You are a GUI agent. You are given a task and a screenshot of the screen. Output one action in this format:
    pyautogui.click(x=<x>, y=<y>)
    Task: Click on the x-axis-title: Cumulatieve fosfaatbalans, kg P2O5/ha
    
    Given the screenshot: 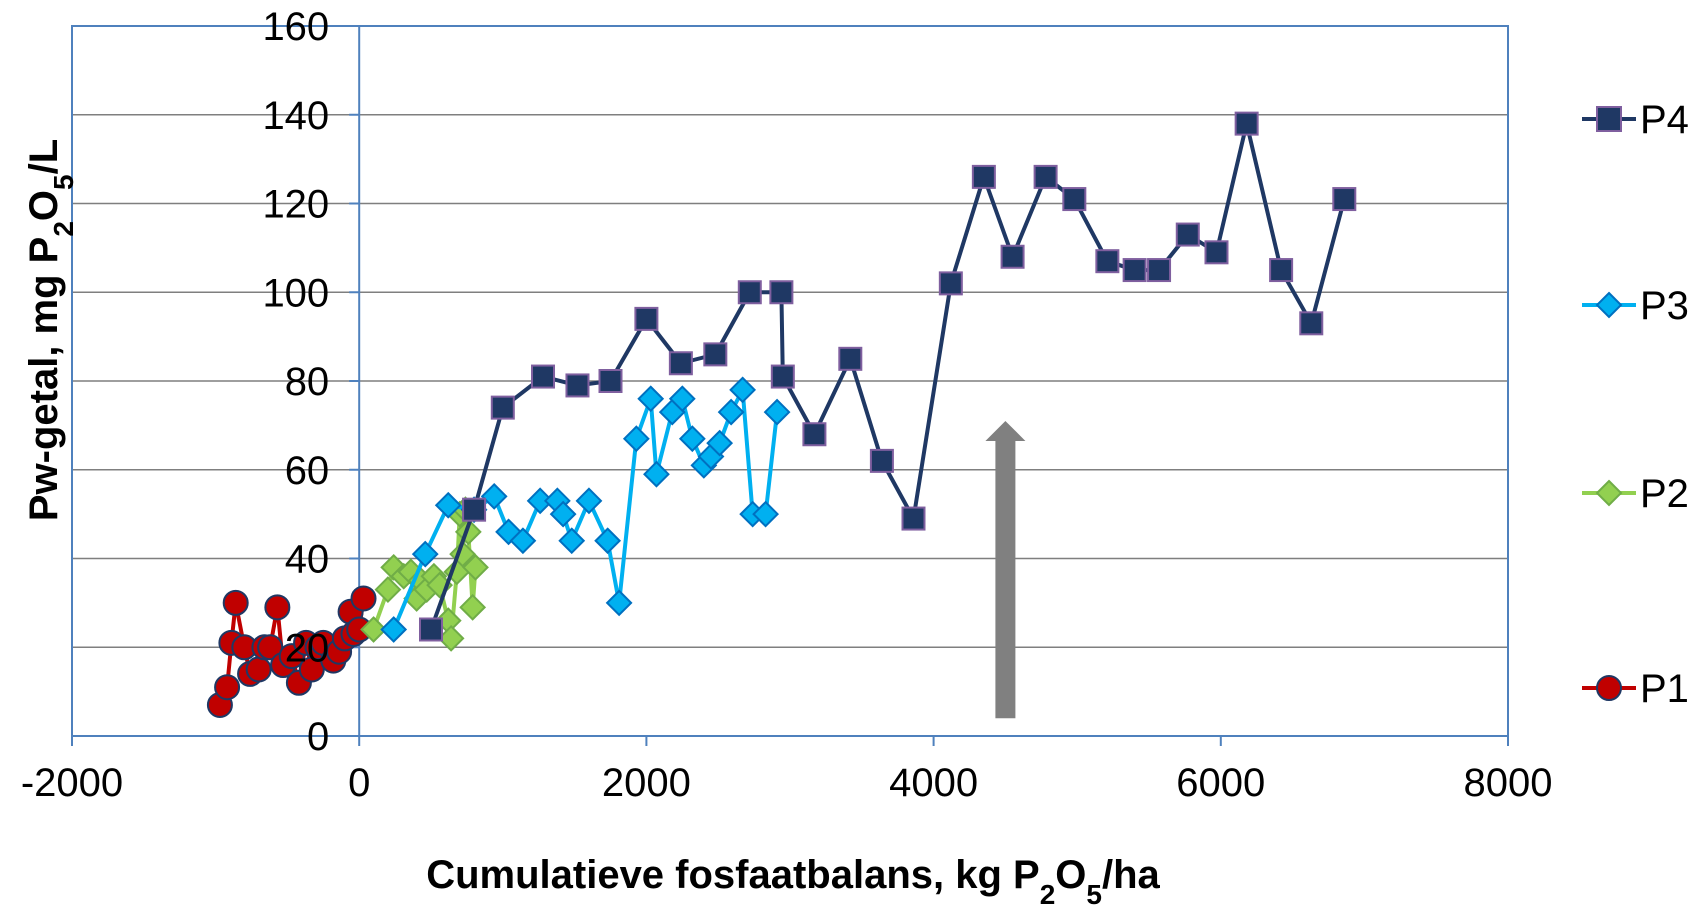 What is the action you would take?
    pyautogui.click(x=793, y=879)
    